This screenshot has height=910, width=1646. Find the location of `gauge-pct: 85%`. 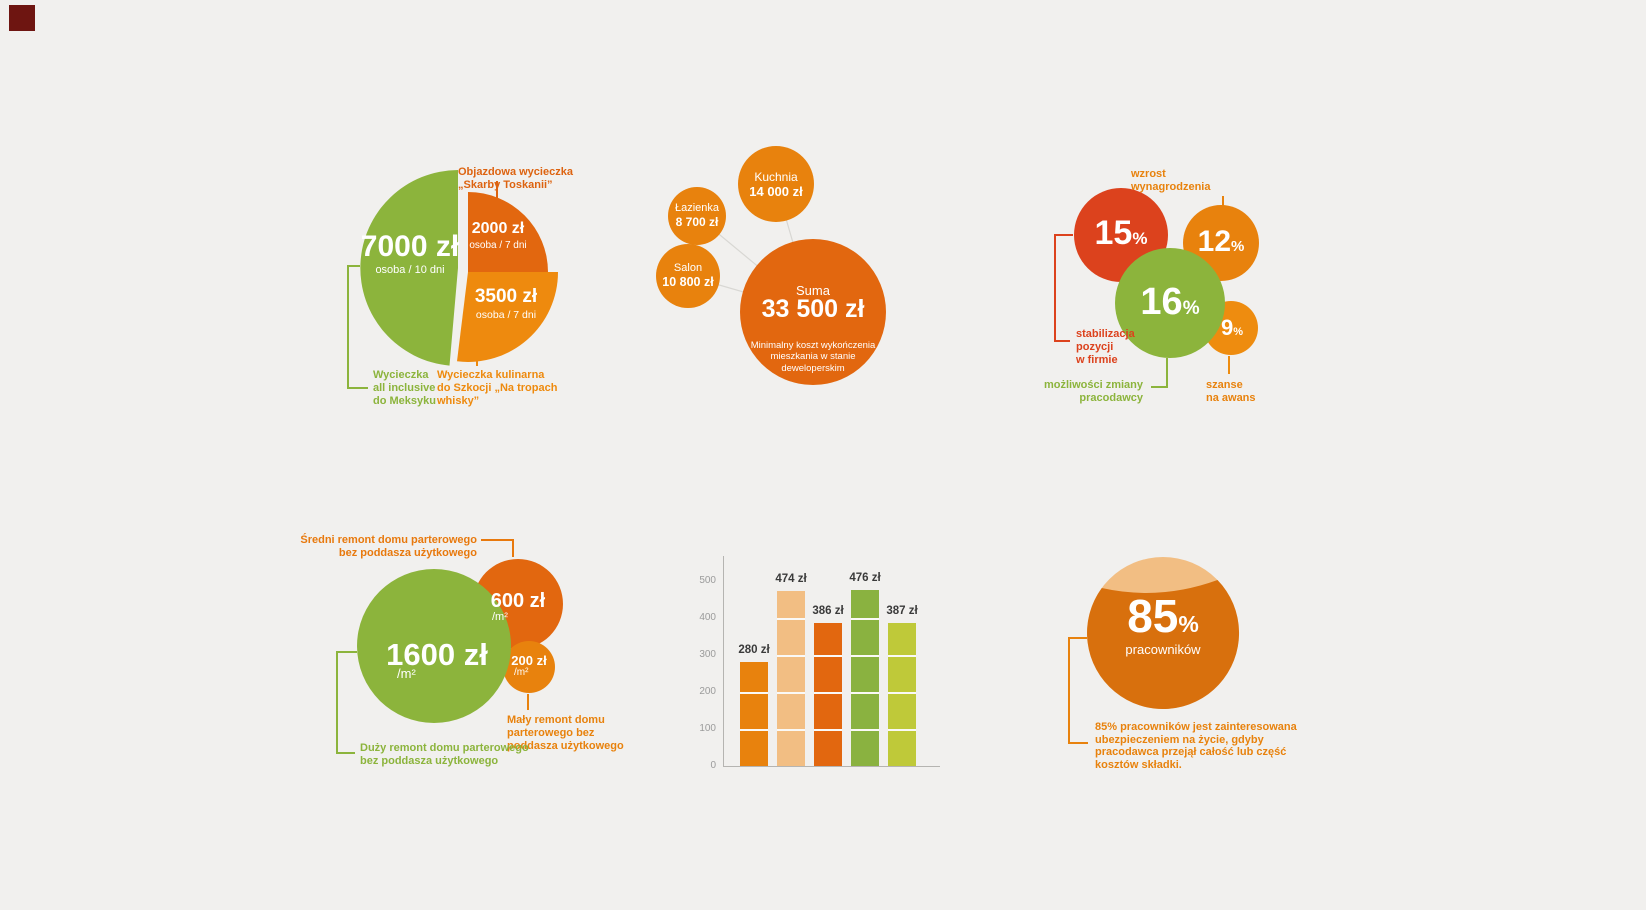

gauge-pct: 85% is located at coordinates (1163, 616).